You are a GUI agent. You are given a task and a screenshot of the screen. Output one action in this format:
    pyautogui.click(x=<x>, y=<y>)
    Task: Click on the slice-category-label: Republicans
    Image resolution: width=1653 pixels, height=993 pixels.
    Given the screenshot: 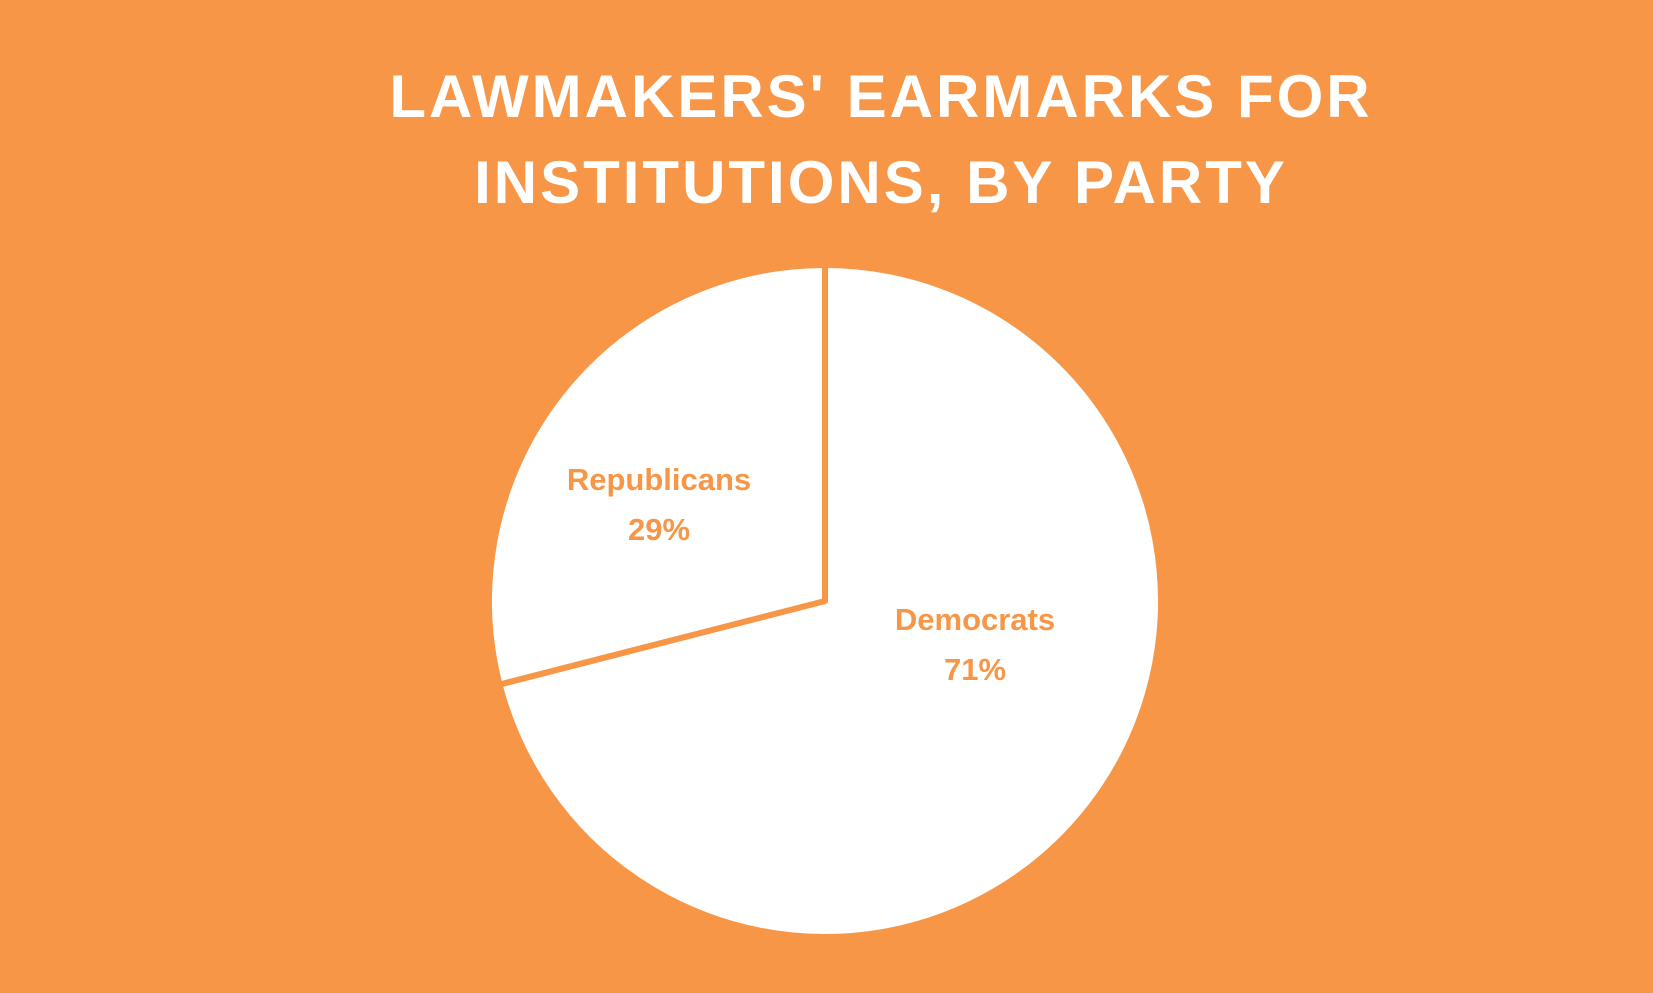 What is the action you would take?
    pyautogui.click(x=659, y=479)
    